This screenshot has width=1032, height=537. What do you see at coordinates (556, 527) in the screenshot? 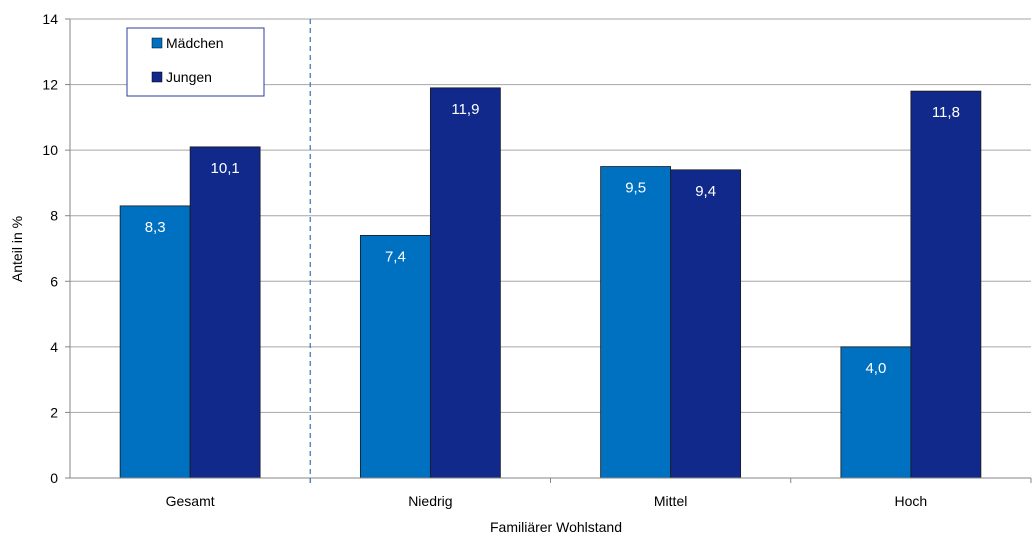
I see `x-axis-title: Familiärer Wohlstand` at bounding box center [556, 527].